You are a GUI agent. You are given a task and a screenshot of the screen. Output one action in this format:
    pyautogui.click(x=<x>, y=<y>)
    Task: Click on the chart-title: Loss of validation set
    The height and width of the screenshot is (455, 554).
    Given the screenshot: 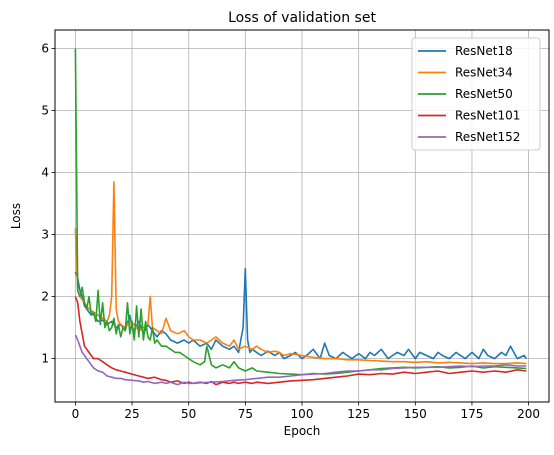 What is the action you would take?
    pyautogui.click(x=302, y=18)
    